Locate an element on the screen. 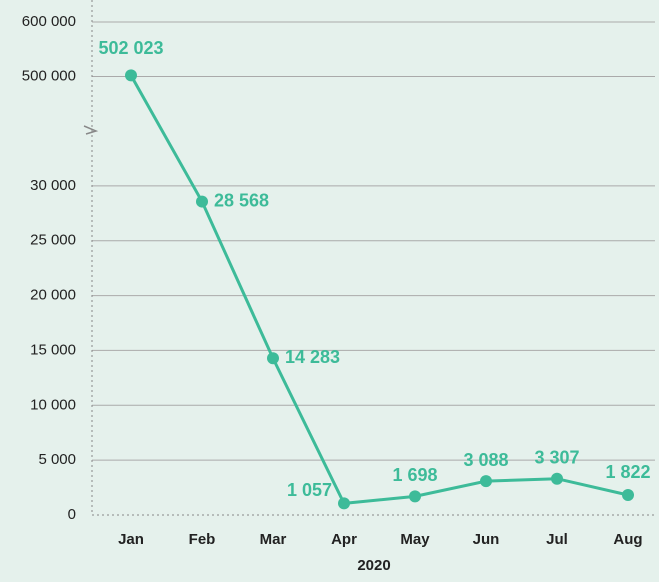  x-axis-label: 2020 is located at coordinates (373, 565).